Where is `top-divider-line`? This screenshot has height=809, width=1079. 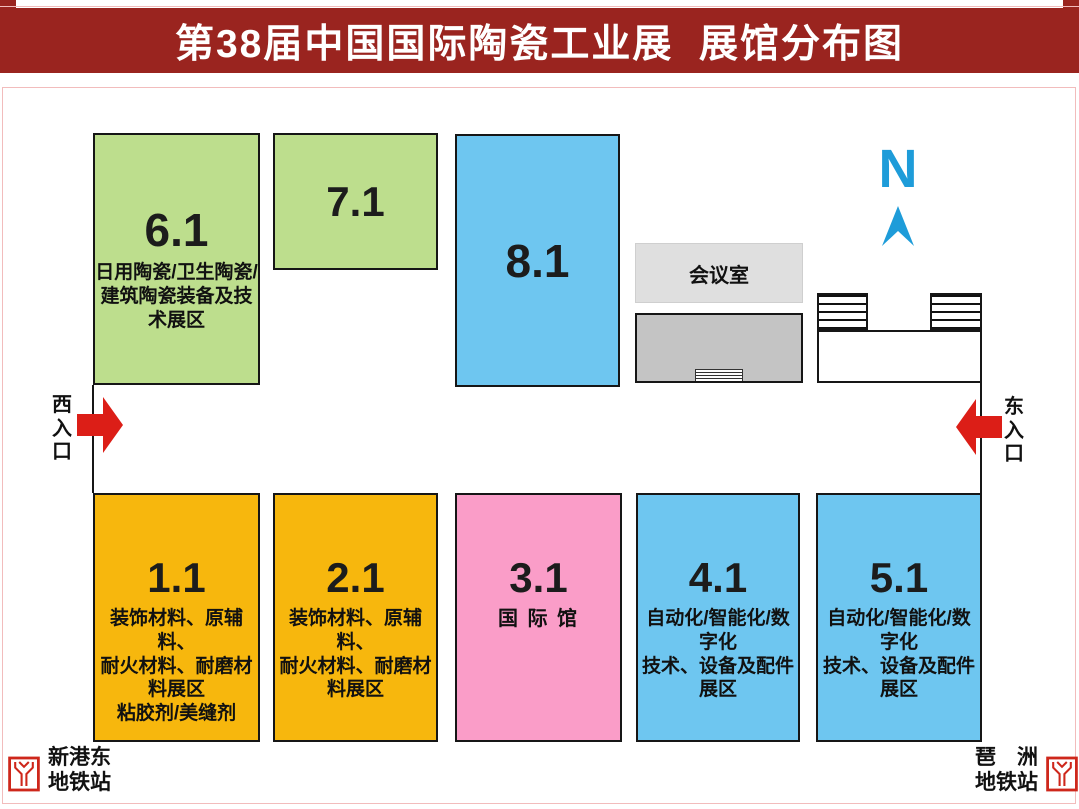 top-divider-line is located at coordinates (539, 6).